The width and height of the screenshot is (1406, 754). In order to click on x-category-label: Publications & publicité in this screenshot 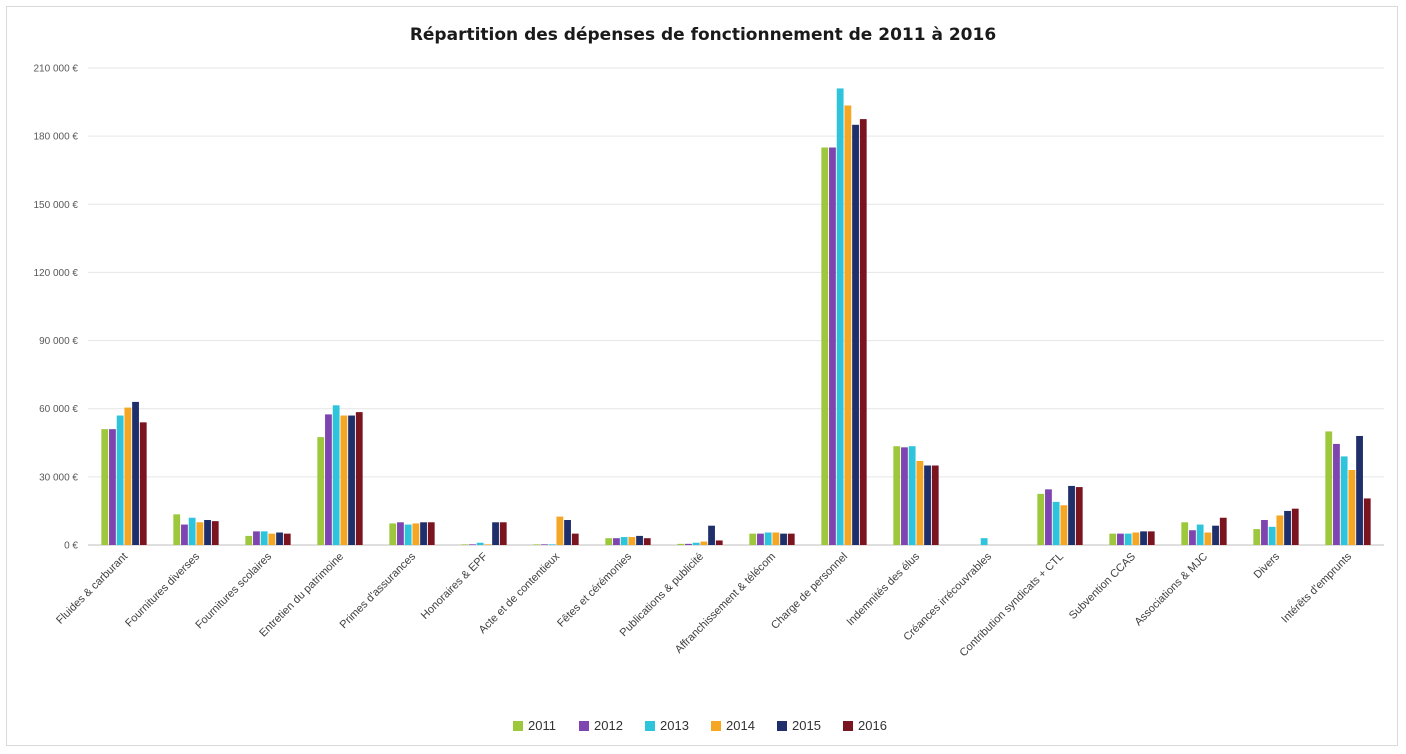, I will do `click(662, 595)`.